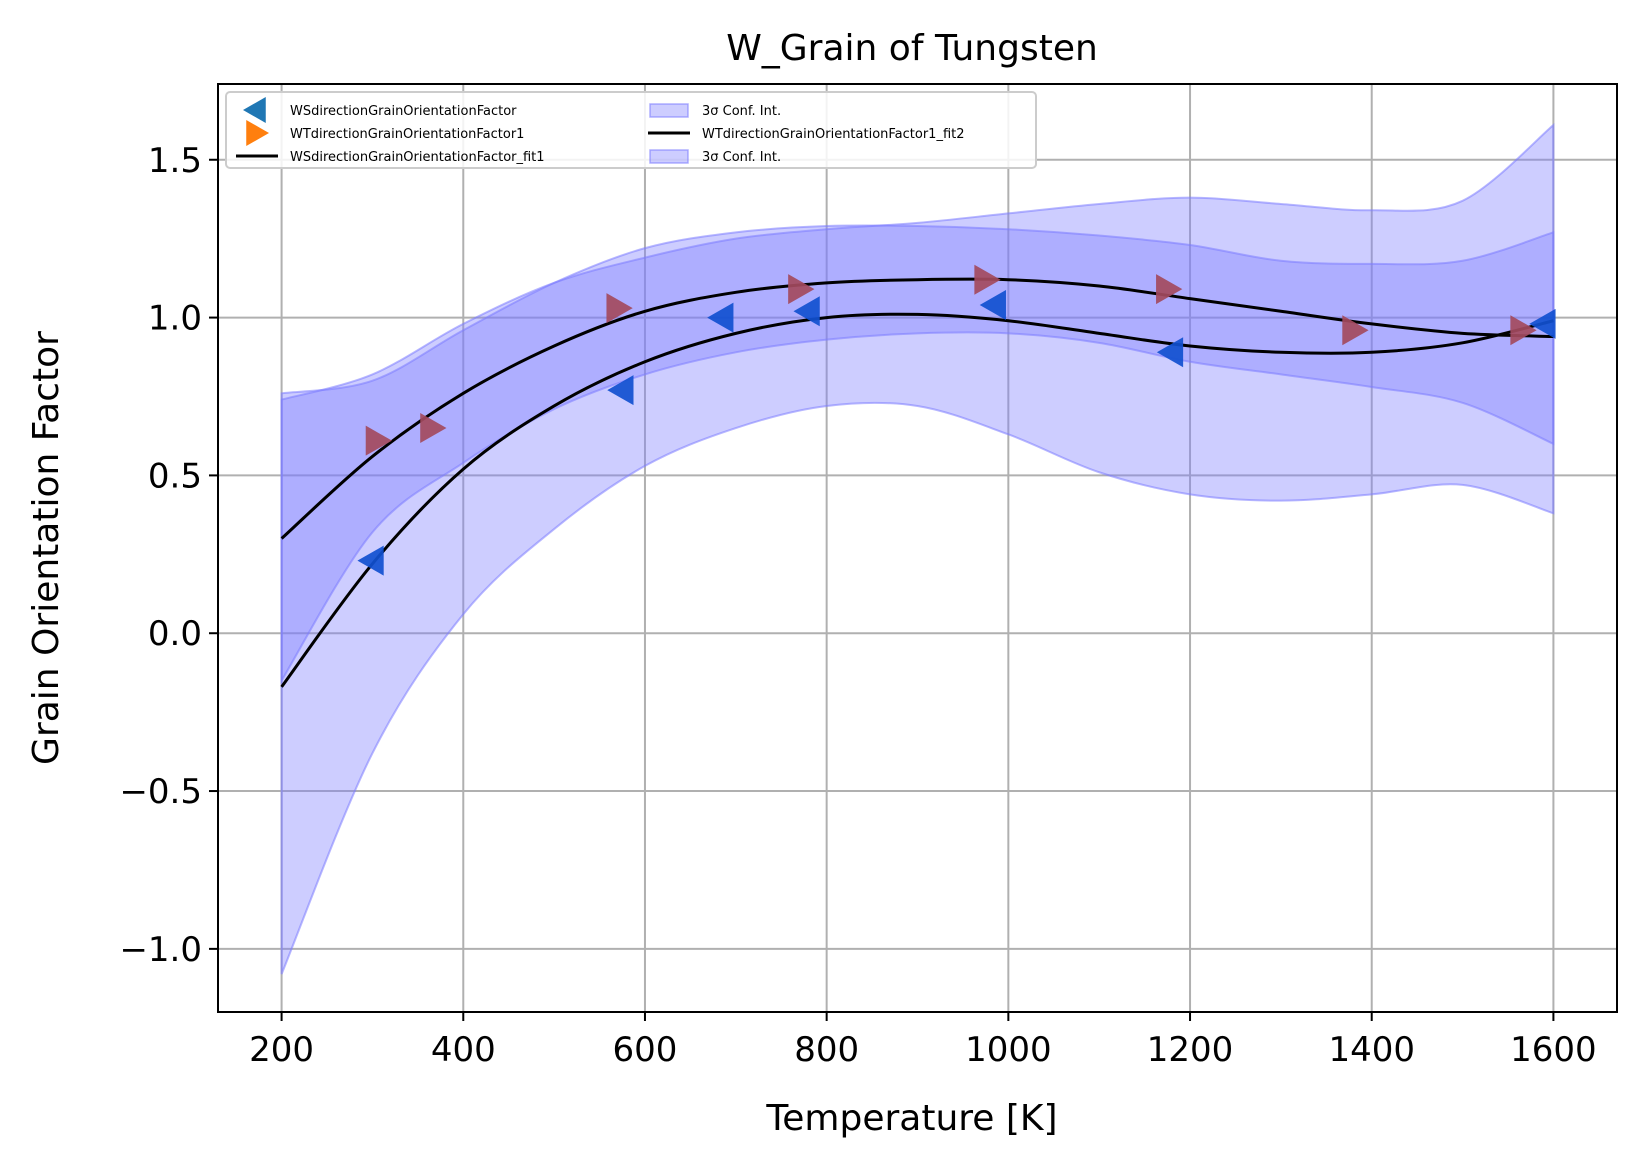  I want to click on legend-label: WSdirectionGrainOrientationFactor_fit1, so click(417, 157).